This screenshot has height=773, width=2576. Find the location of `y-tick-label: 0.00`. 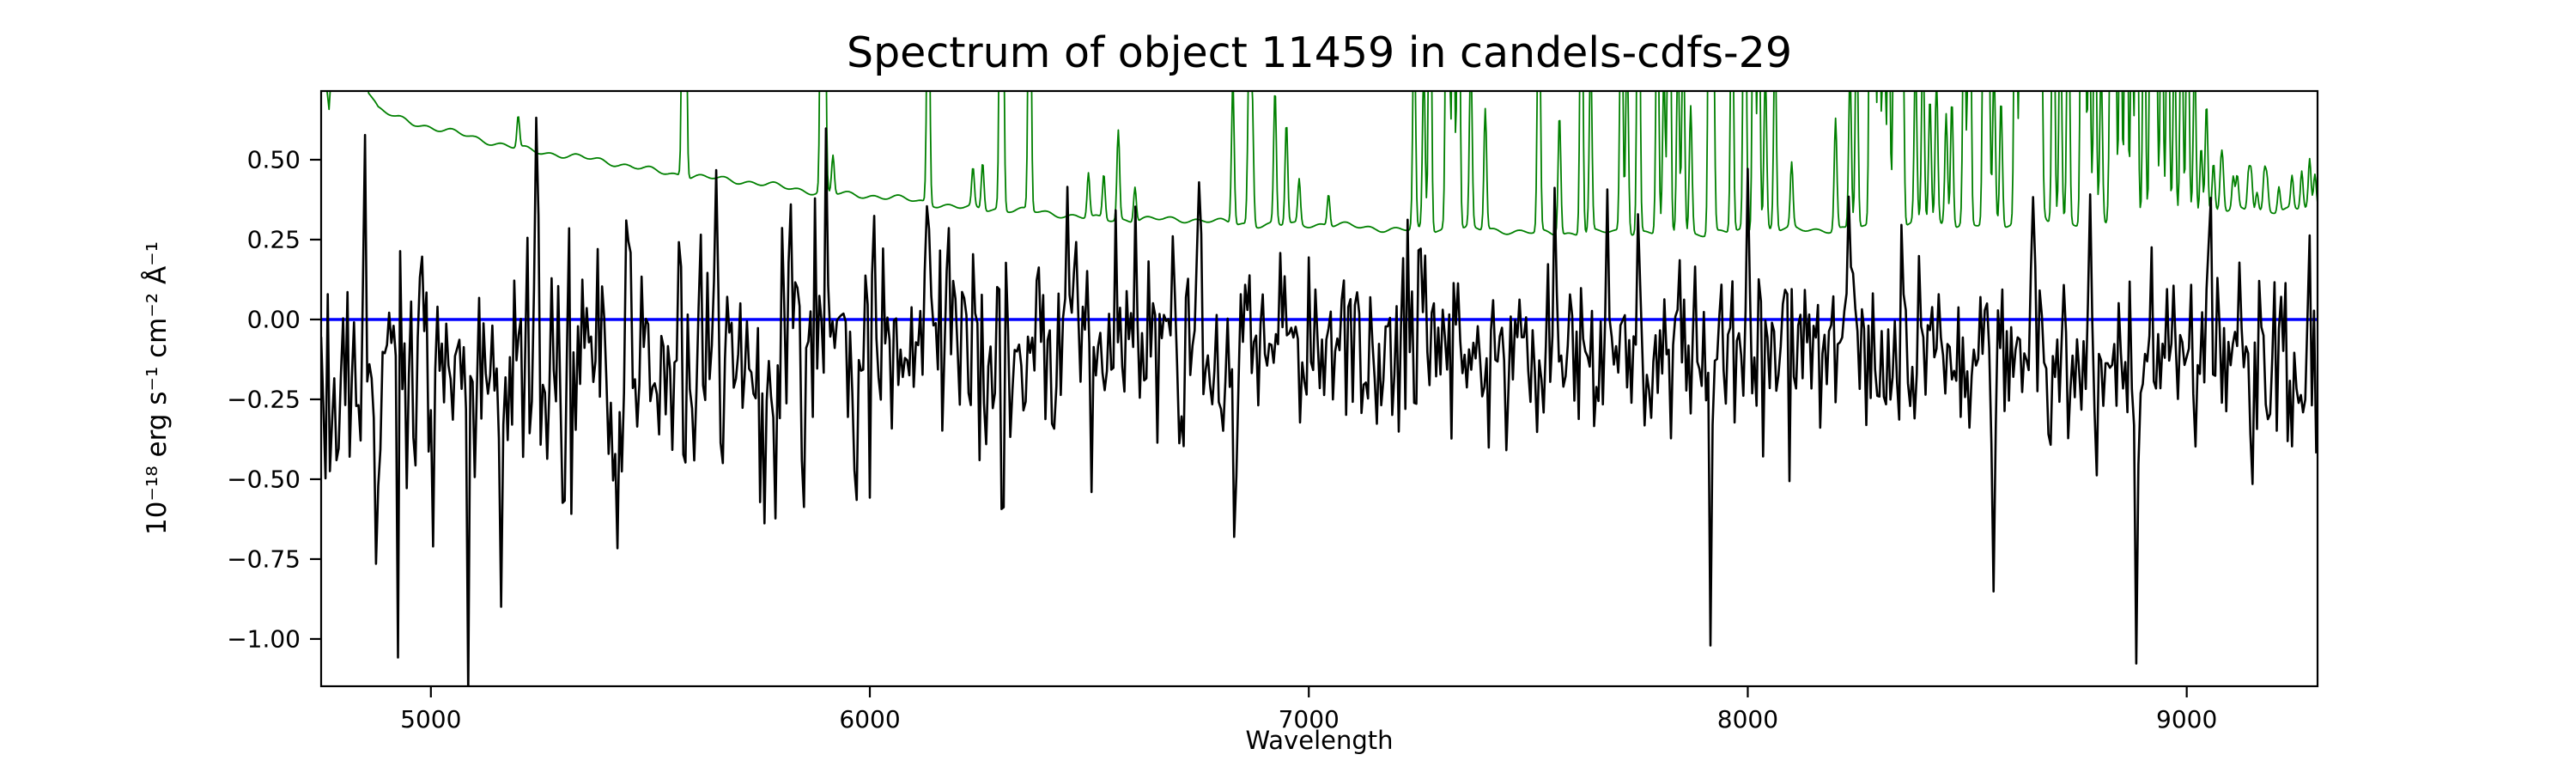

y-tick-label: 0.00 is located at coordinates (273, 319).